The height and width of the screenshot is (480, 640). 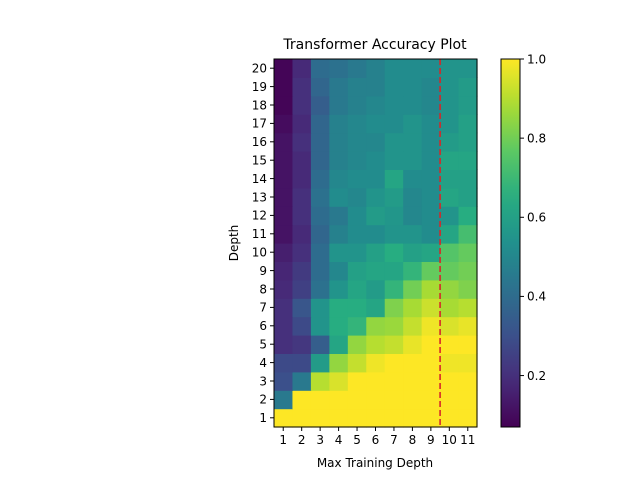 I want to click on colorbar: 0.2 0.4 0.6 0.8 1.0, so click(x=523, y=240).